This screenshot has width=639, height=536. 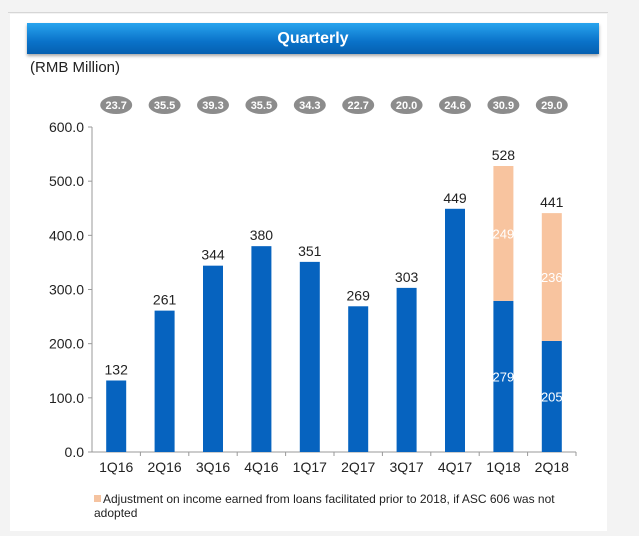 What do you see at coordinates (261, 467) in the screenshot?
I see `x-tick-label: 4Q16` at bounding box center [261, 467].